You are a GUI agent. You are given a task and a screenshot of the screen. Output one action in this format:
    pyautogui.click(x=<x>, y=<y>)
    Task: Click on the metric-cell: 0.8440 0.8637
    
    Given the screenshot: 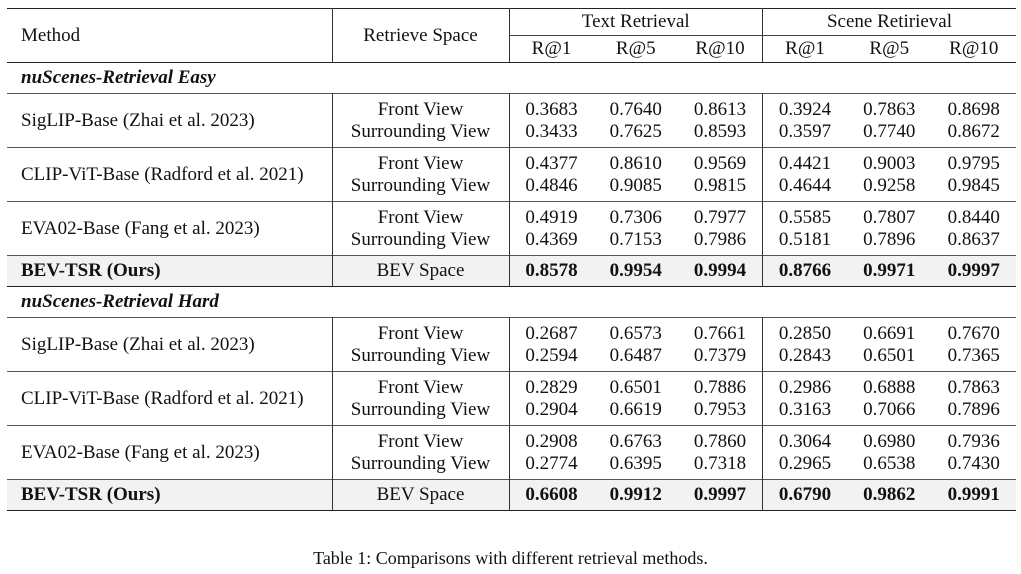 What is the action you would take?
    pyautogui.click(x=974, y=229)
    